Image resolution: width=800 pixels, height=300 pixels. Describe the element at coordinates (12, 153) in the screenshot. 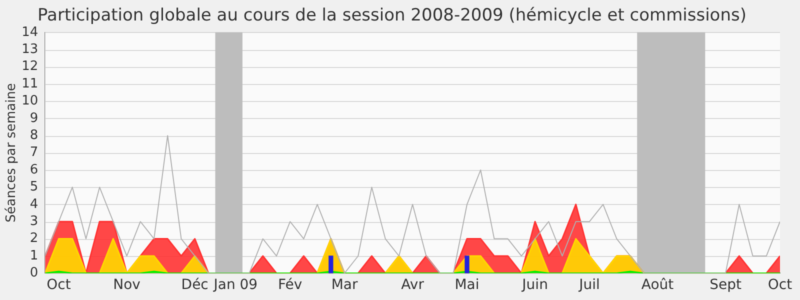

I see `y-axis-title: Séances par semaine` at that location.